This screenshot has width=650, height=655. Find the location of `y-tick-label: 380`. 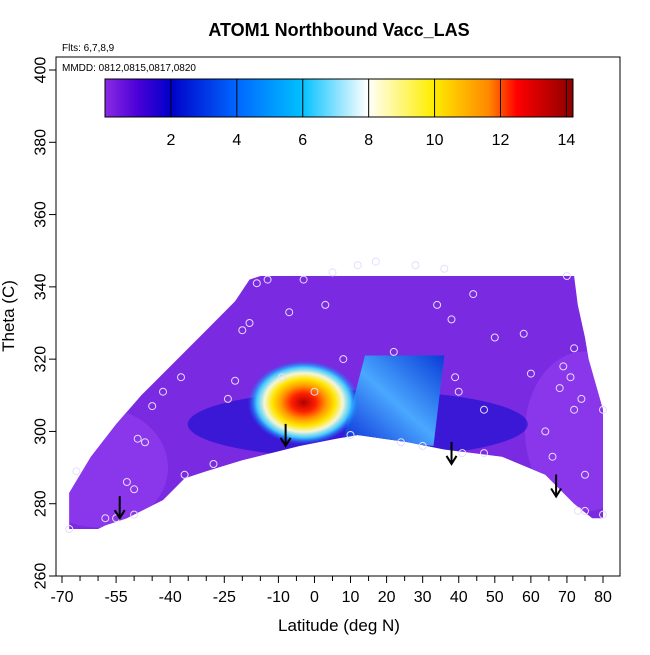

y-tick-label: 380 is located at coordinates (41, 142).